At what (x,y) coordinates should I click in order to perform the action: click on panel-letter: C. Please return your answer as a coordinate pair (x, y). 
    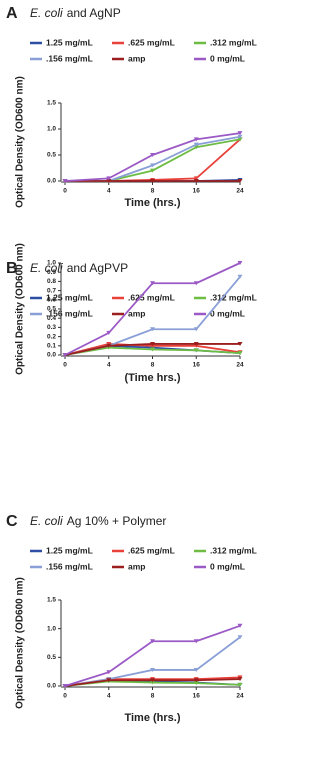
    Looking at the image, I should click on (12, 521).